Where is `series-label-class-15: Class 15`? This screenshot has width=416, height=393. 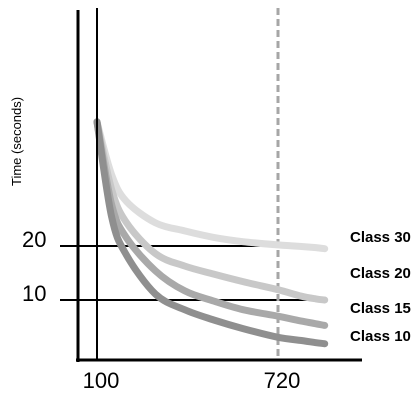
series-label-class-15: Class 15 is located at coordinates (380, 308).